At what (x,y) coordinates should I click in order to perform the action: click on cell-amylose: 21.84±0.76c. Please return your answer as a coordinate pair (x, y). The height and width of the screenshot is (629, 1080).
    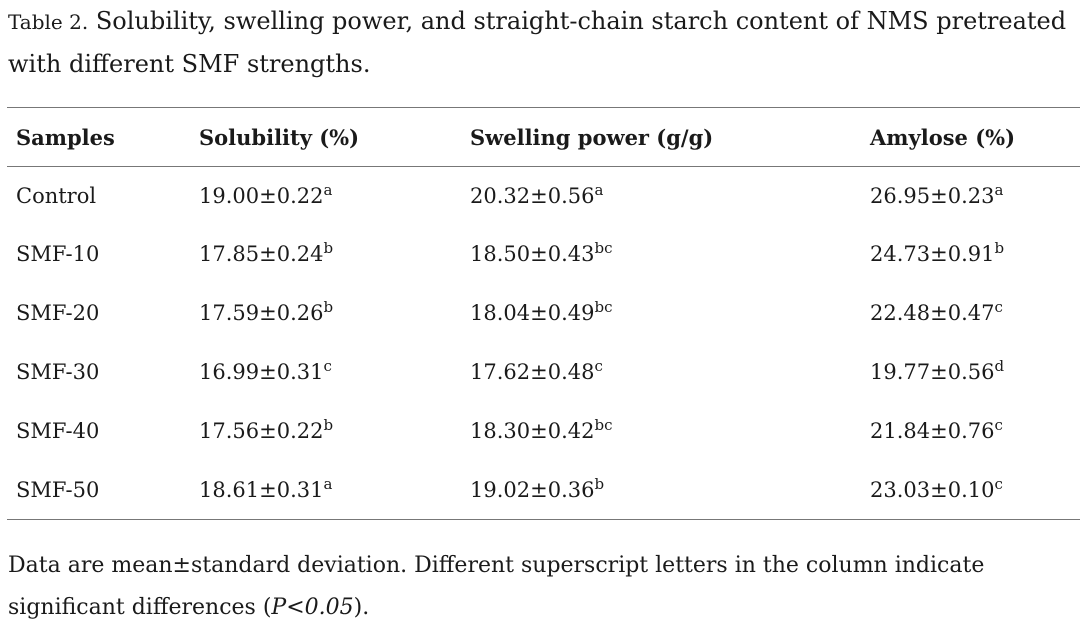
    Looking at the image, I should click on (936, 430).